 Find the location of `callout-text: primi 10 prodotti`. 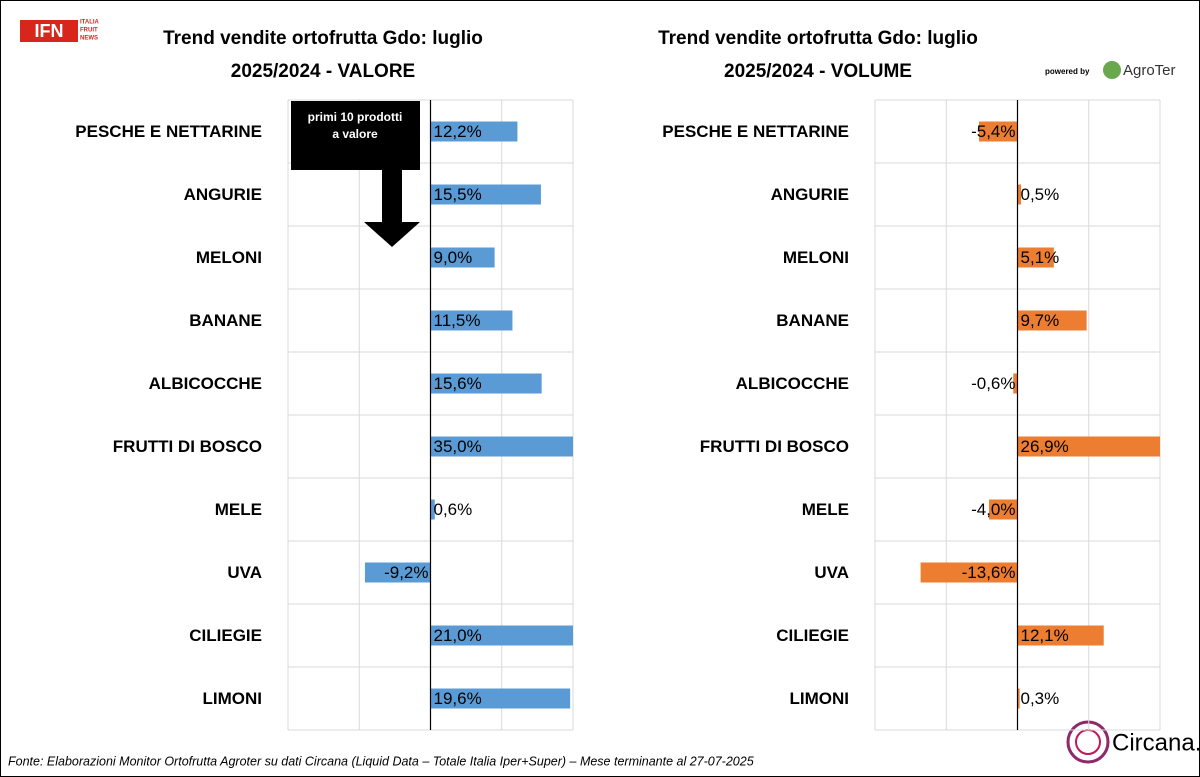

callout-text: primi 10 prodotti is located at coordinates (355, 117).